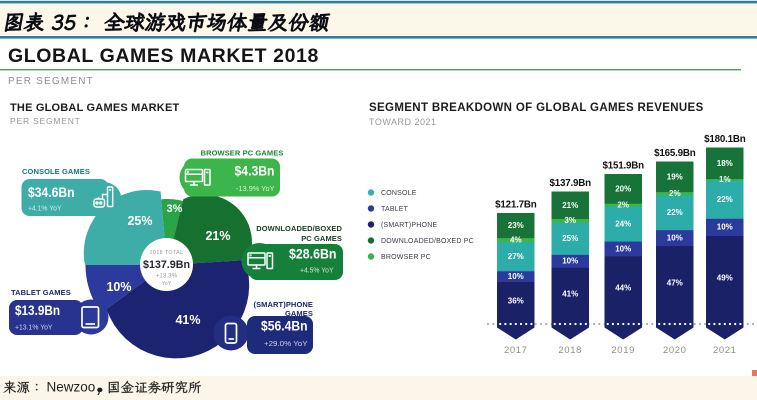  What do you see at coordinates (94, 108) in the screenshot?
I see `svg-text: THE GLOBAL GAMES MARKET` at bounding box center [94, 108].